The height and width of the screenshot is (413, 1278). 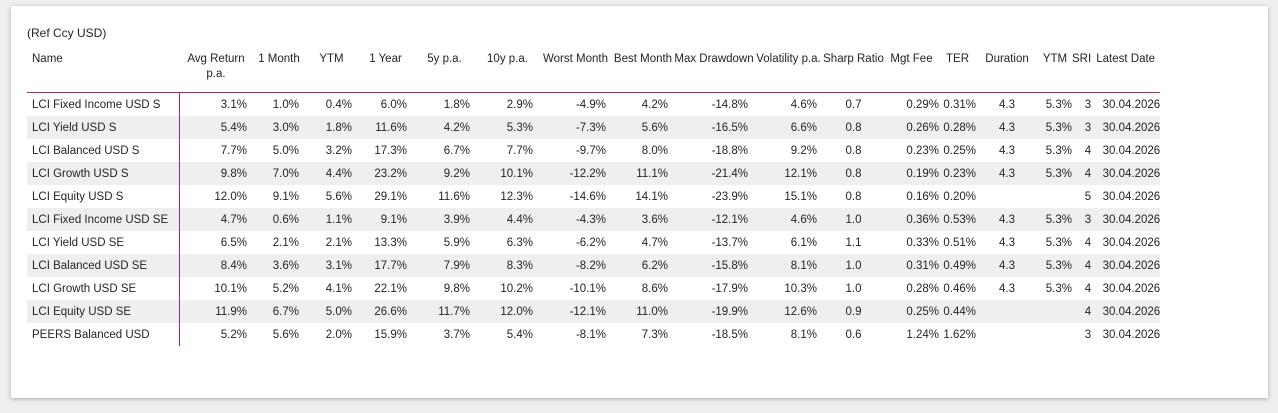 What do you see at coordinates (788, 59) in the screenshot?
I see `col-header-volatility: Volatility p.a.` at bounding box center [788, 59].